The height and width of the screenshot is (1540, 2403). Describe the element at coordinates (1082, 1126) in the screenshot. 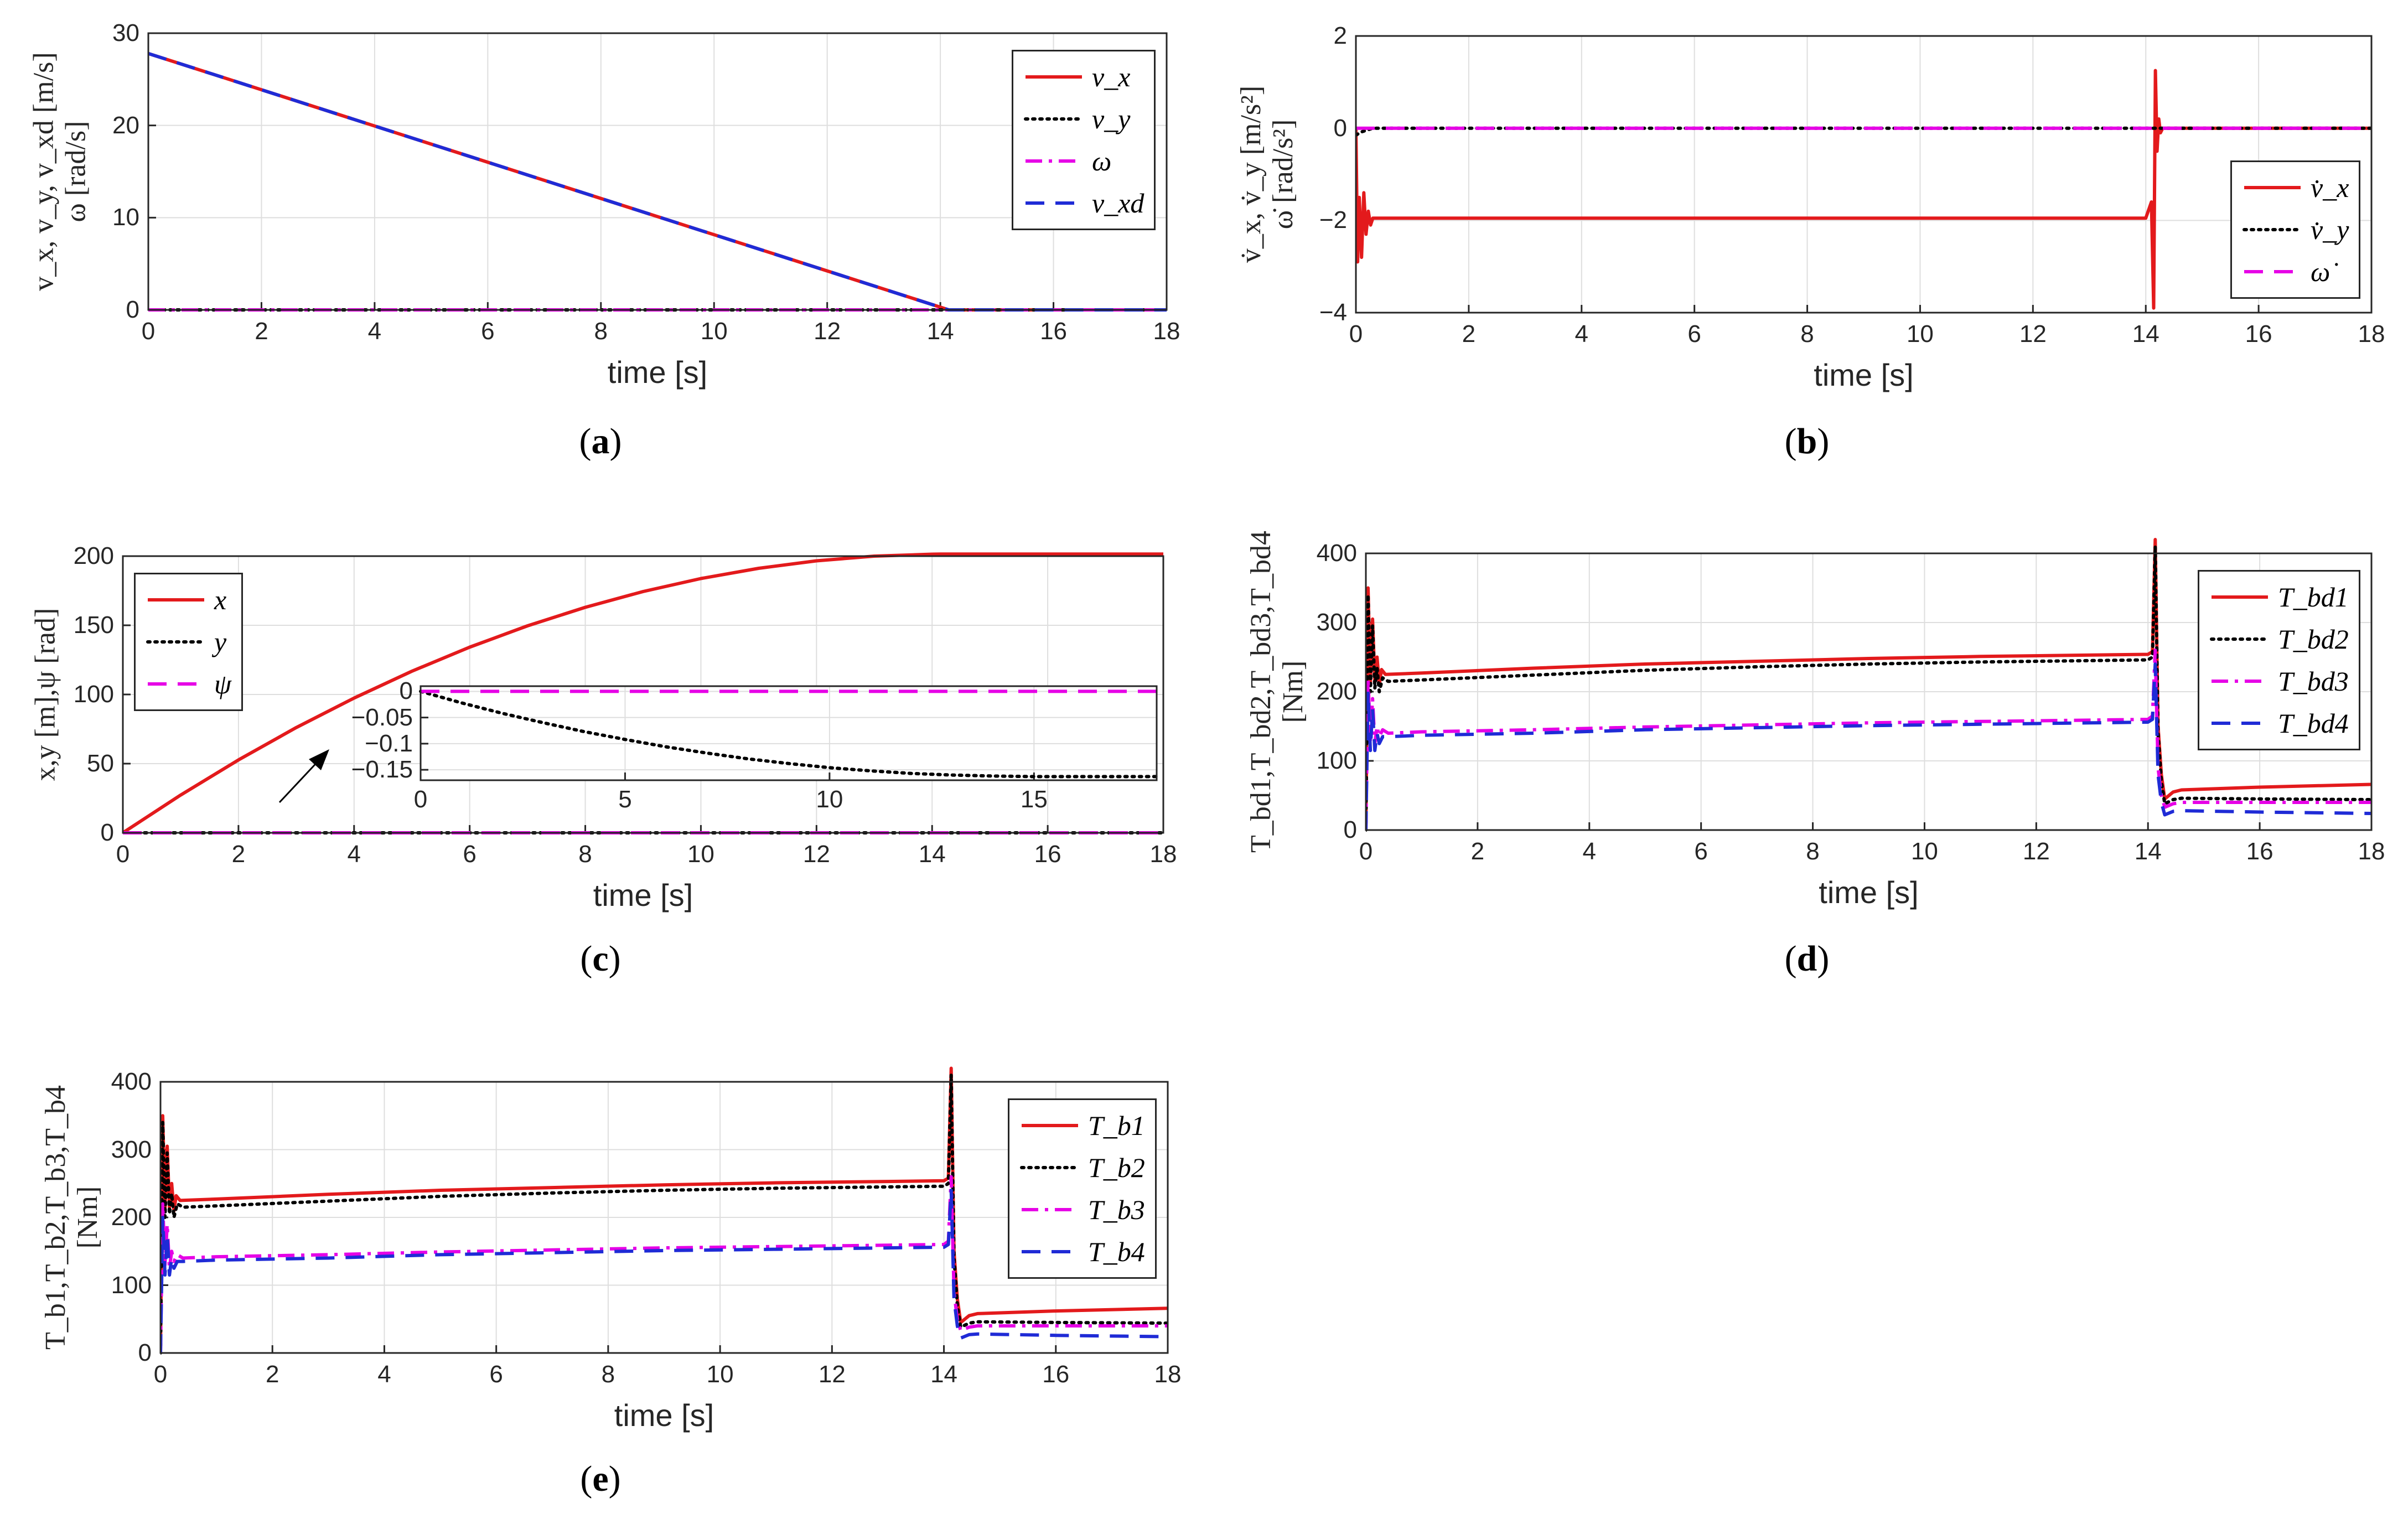

I see `chart-e-legend-entry-0: T_b1` at that location.